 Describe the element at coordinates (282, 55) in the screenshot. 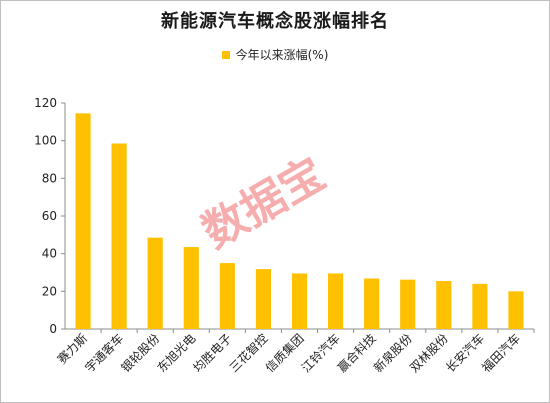

I see `legend-label: 今年以来涨幅(%)` at that location.